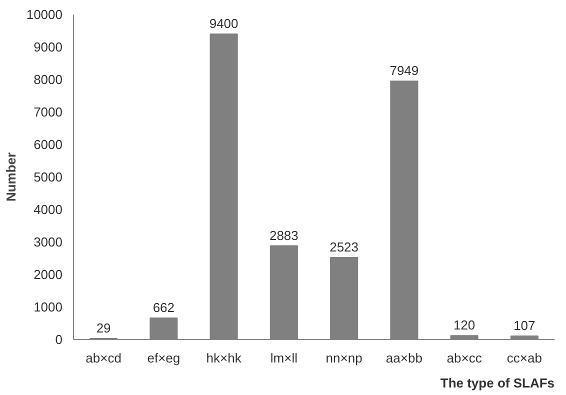 The height and width of the screenshot is (395, 566). Describe the element at coordinates (524, 358) in the screenshot. I see `x-tick-label: cc×ab` at that location.